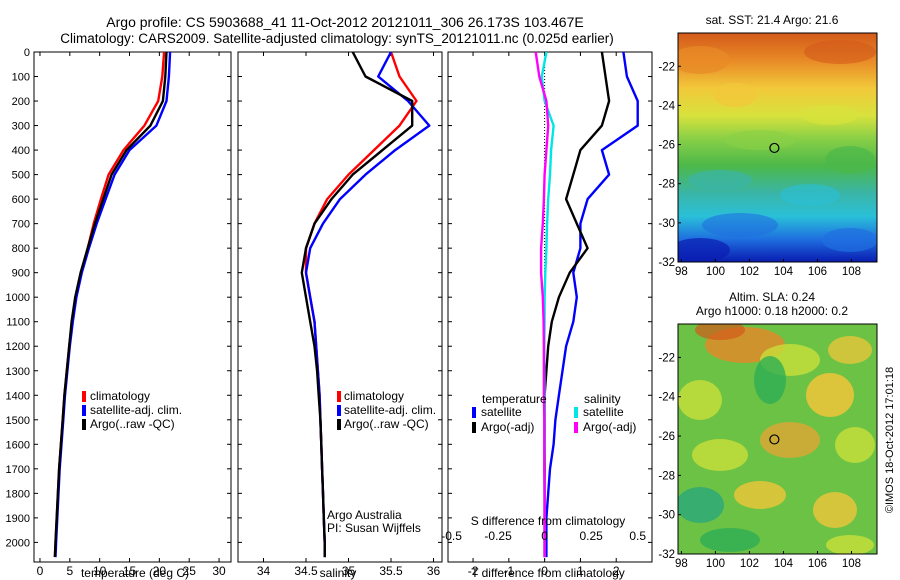  I want to click on sla-field, so click(777, 439).